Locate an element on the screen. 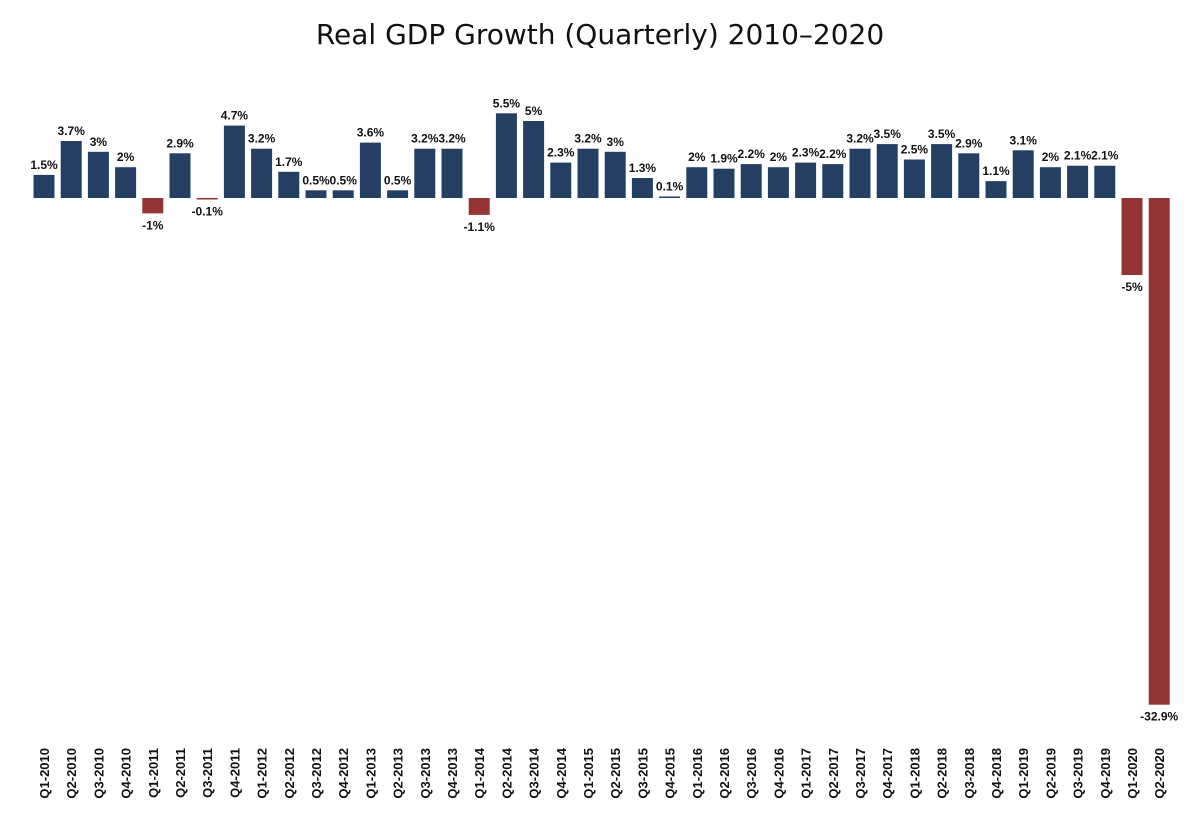 The image size is (1200, 817). data-label-Q3-2013: 3.2% is located at coordinates (425, 139).